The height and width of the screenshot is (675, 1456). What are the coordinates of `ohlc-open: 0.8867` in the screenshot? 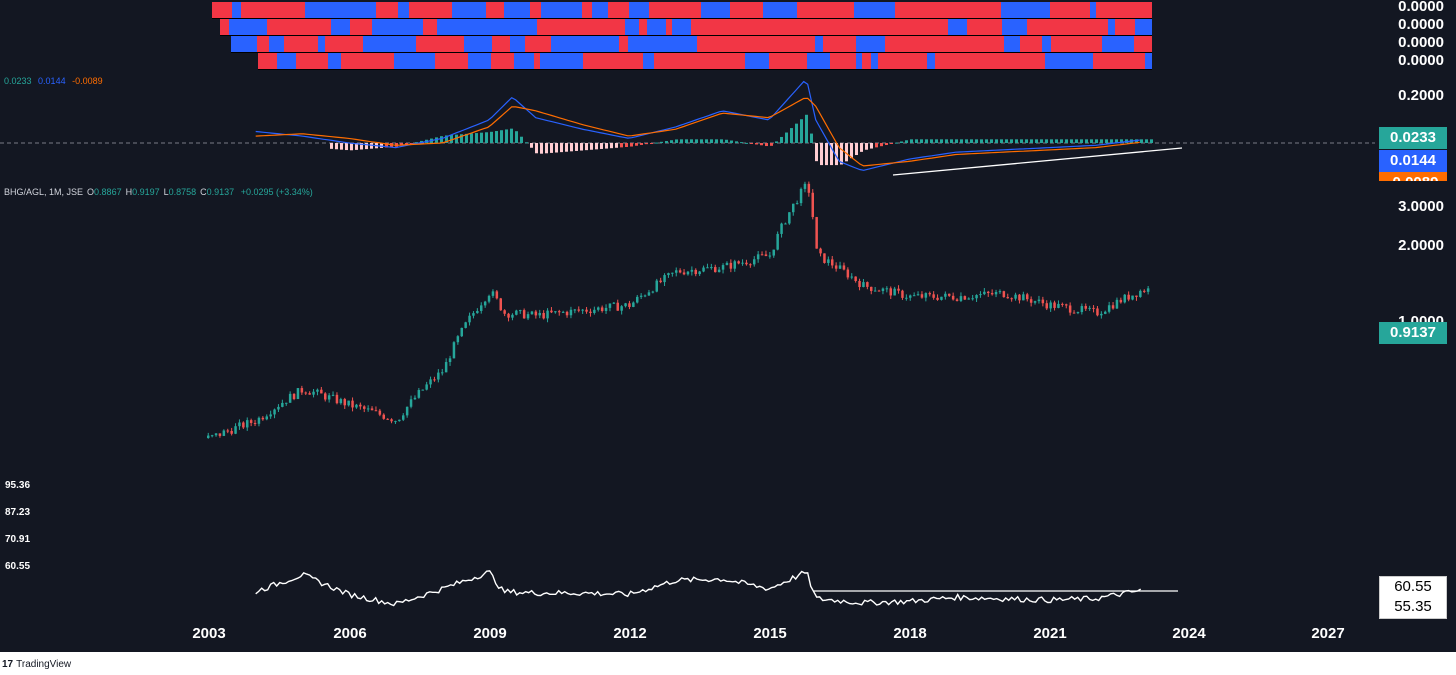 It's located at (108, 192).